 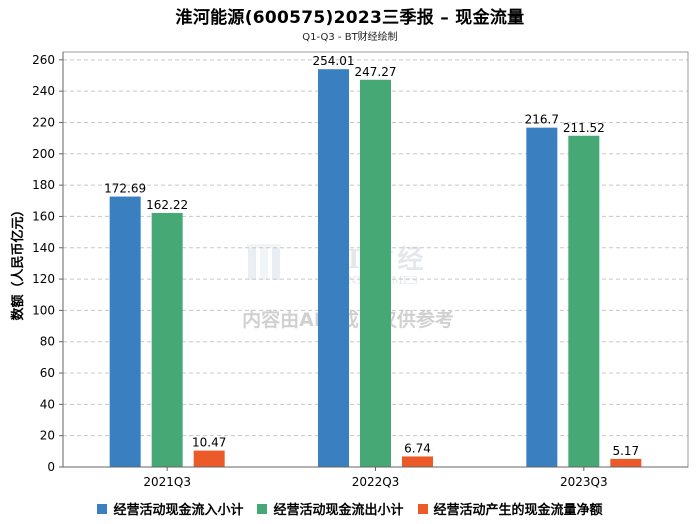 What do you see at coordinates (43, 279) in the screenshot?
I see `y-tick-label: 120` at bounding box center [43, 279].